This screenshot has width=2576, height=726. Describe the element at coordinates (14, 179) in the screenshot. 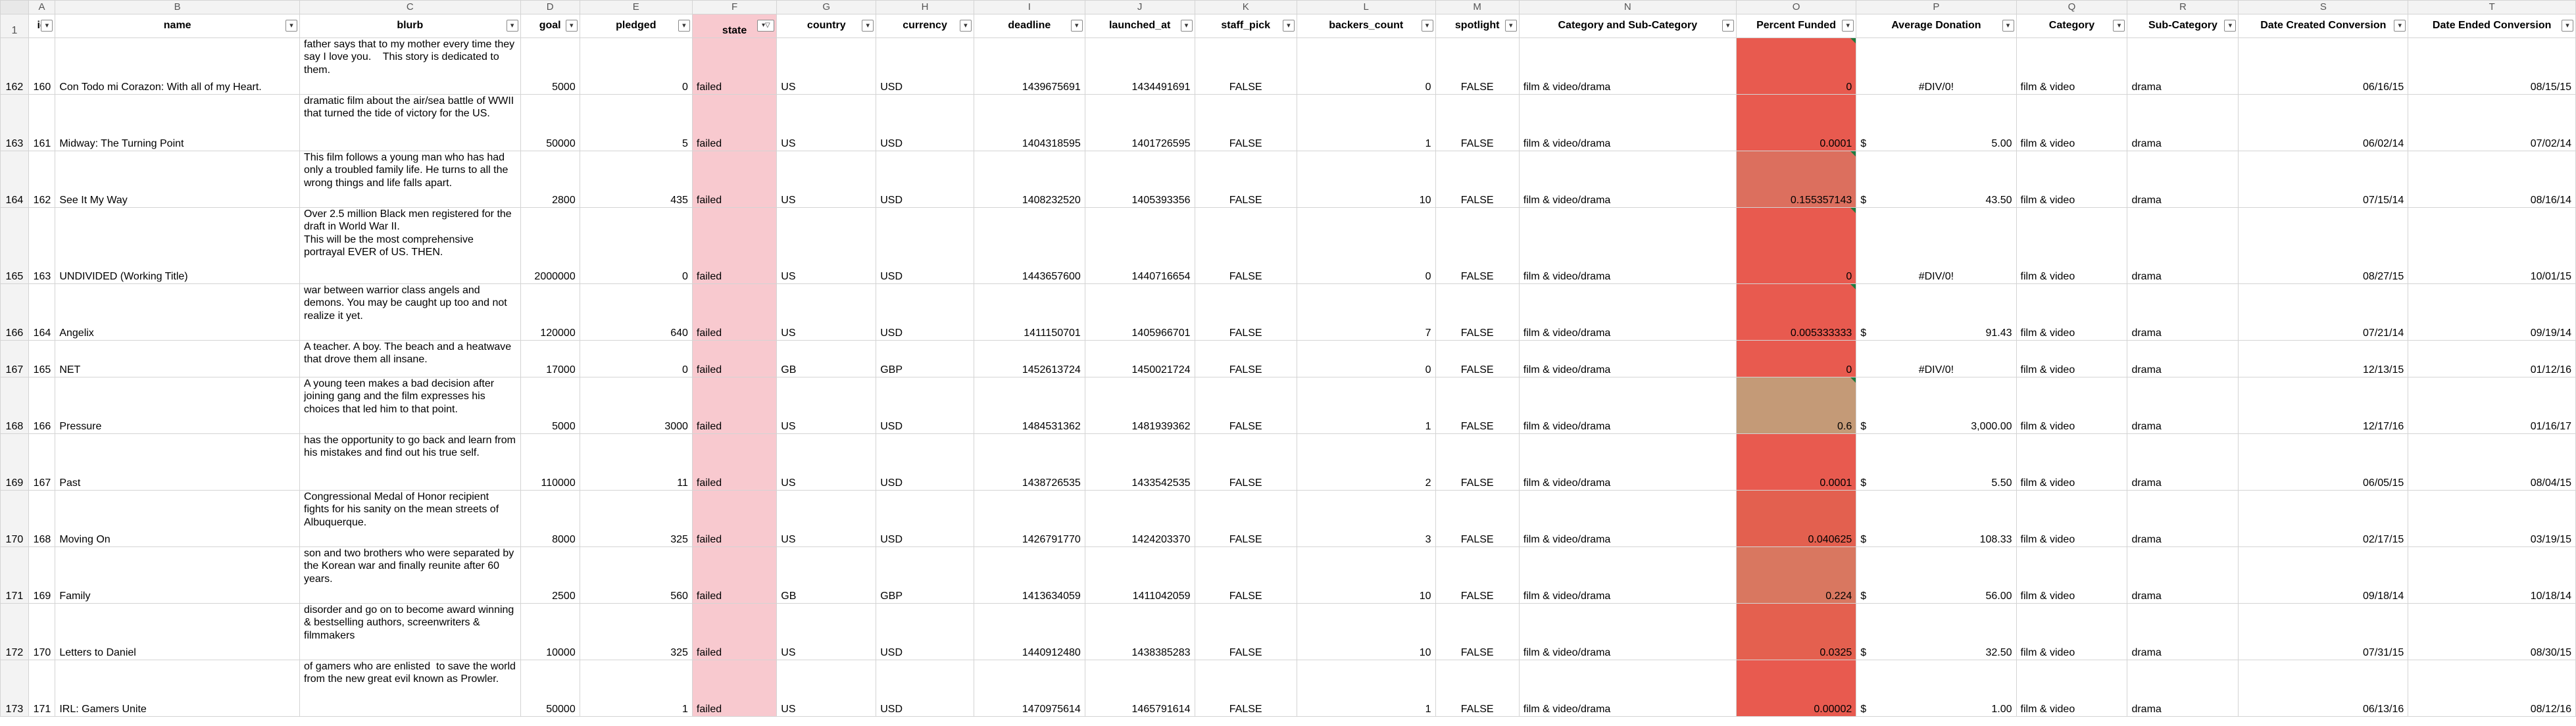

I see `row-number: 164` at that location.